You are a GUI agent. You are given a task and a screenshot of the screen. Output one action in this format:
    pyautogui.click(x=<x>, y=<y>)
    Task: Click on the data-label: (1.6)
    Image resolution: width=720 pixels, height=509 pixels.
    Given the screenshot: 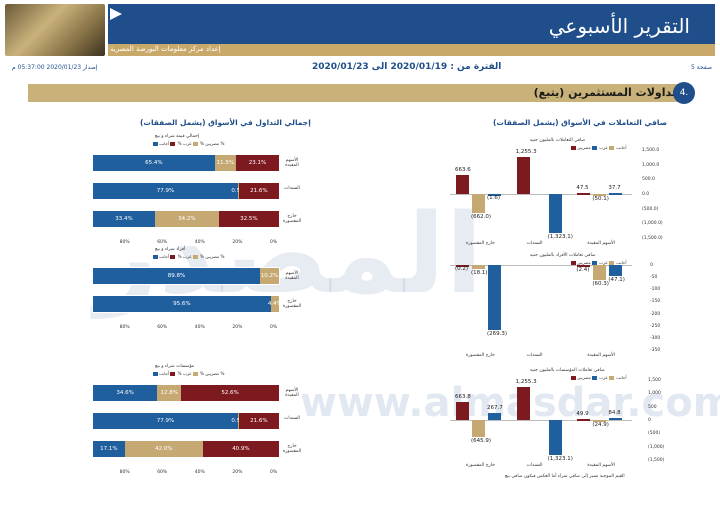 What is the action you would take?
    pyautogui.click(x=494, y=198)
    